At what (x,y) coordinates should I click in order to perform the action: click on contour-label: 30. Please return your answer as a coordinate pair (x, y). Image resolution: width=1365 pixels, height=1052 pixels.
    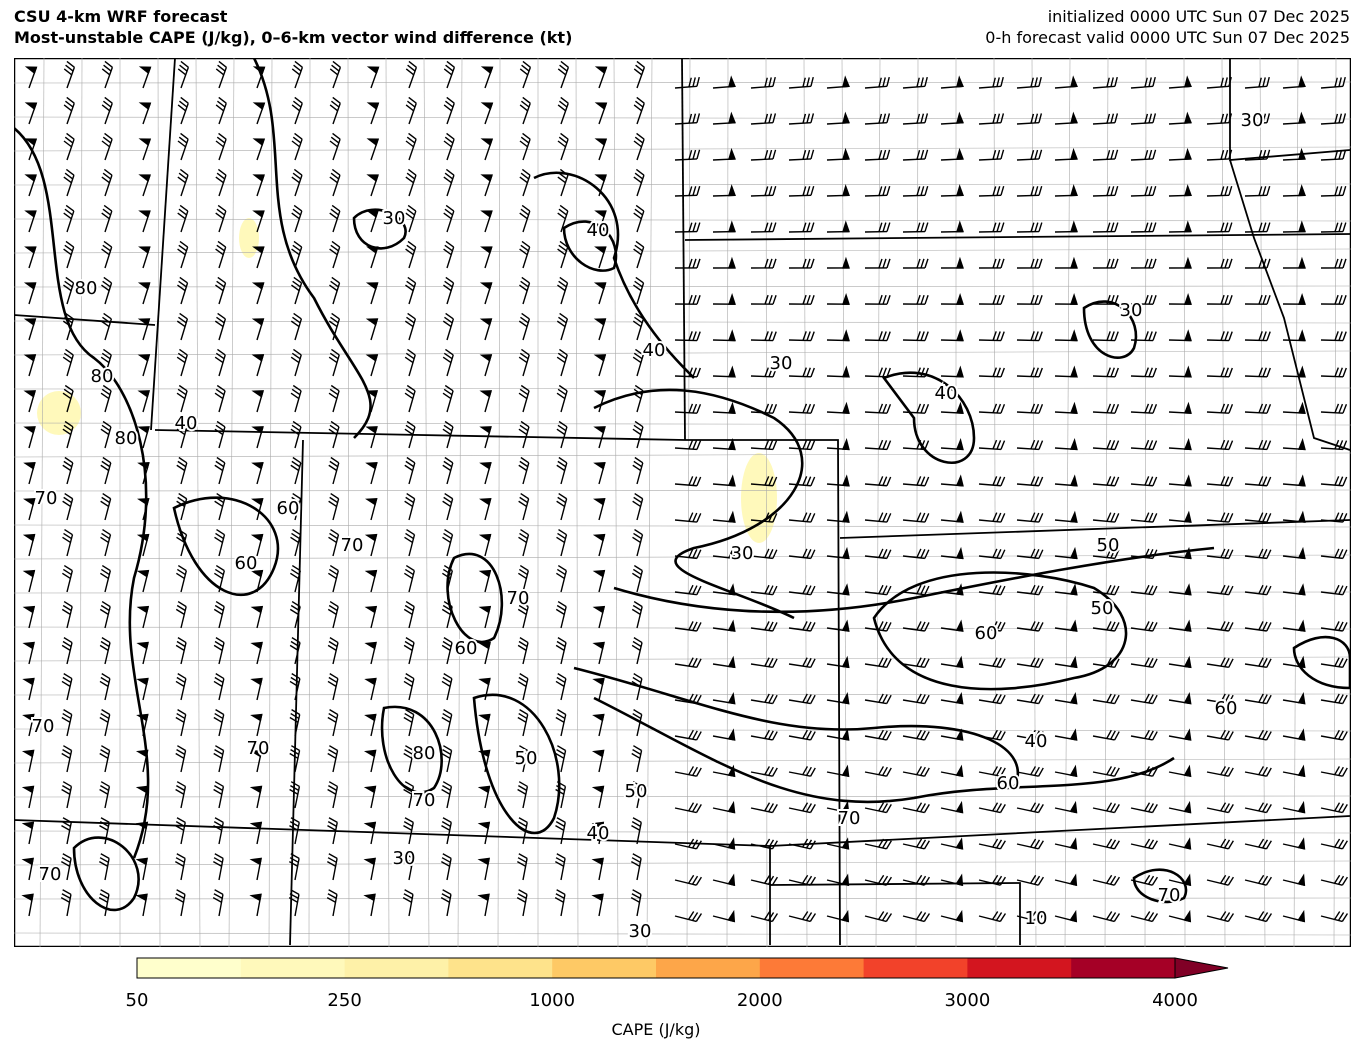
    Looking at the image, I should click on (640, 931).